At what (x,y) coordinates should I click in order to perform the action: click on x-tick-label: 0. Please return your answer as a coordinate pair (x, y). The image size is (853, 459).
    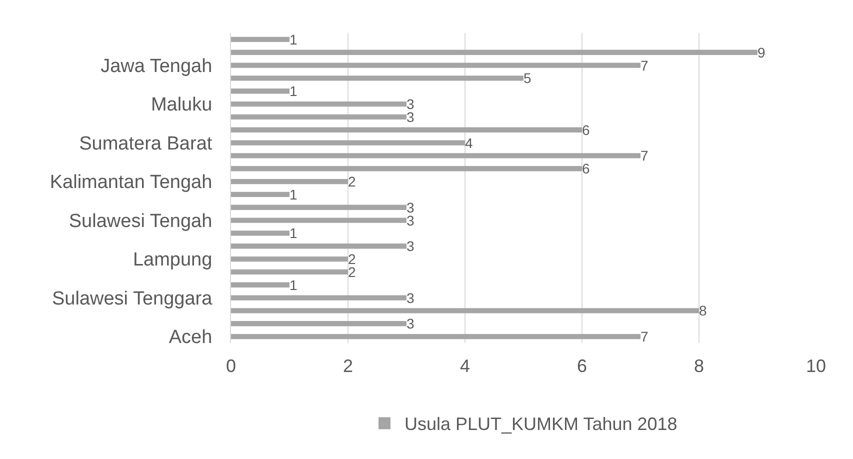
    Looking at the image, I should click on (231, 366).